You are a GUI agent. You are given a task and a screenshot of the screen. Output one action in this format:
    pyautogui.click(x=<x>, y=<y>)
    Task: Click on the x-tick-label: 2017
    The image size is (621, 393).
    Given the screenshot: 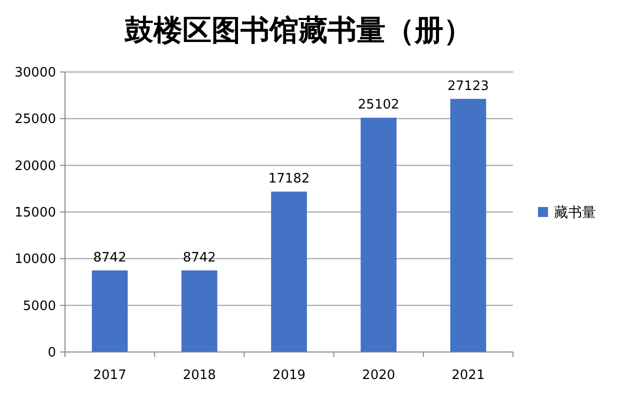 What is the action you would take?
    pyautogui.click(x=109, y=375)
    